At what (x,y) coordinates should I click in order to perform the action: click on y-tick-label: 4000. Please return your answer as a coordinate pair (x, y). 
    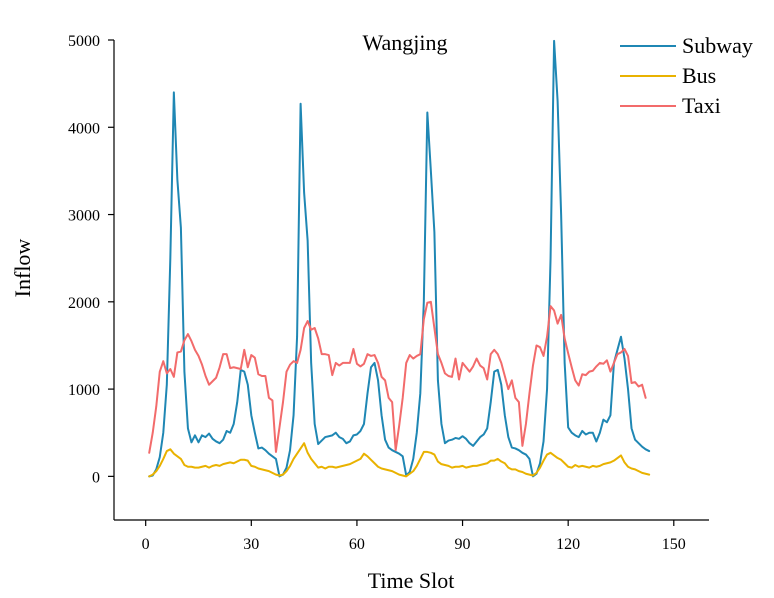
    Looking at the image, I should click on (84, 128).